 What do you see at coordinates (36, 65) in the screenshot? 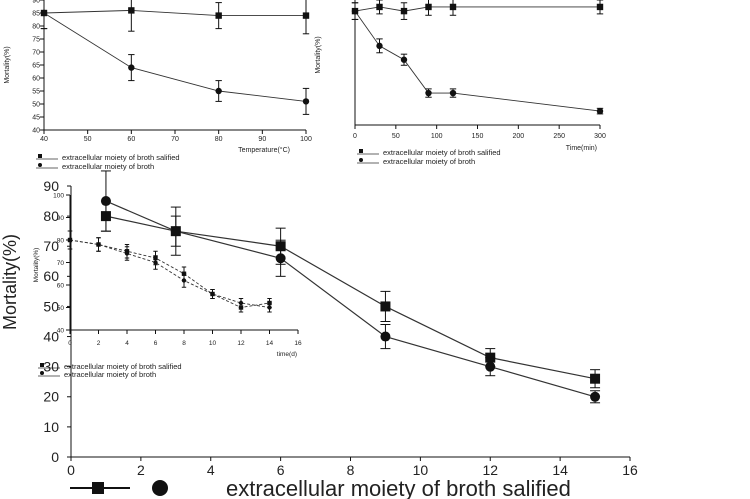
I see `y-tick-label: 65` at bounding box center [36, 65].